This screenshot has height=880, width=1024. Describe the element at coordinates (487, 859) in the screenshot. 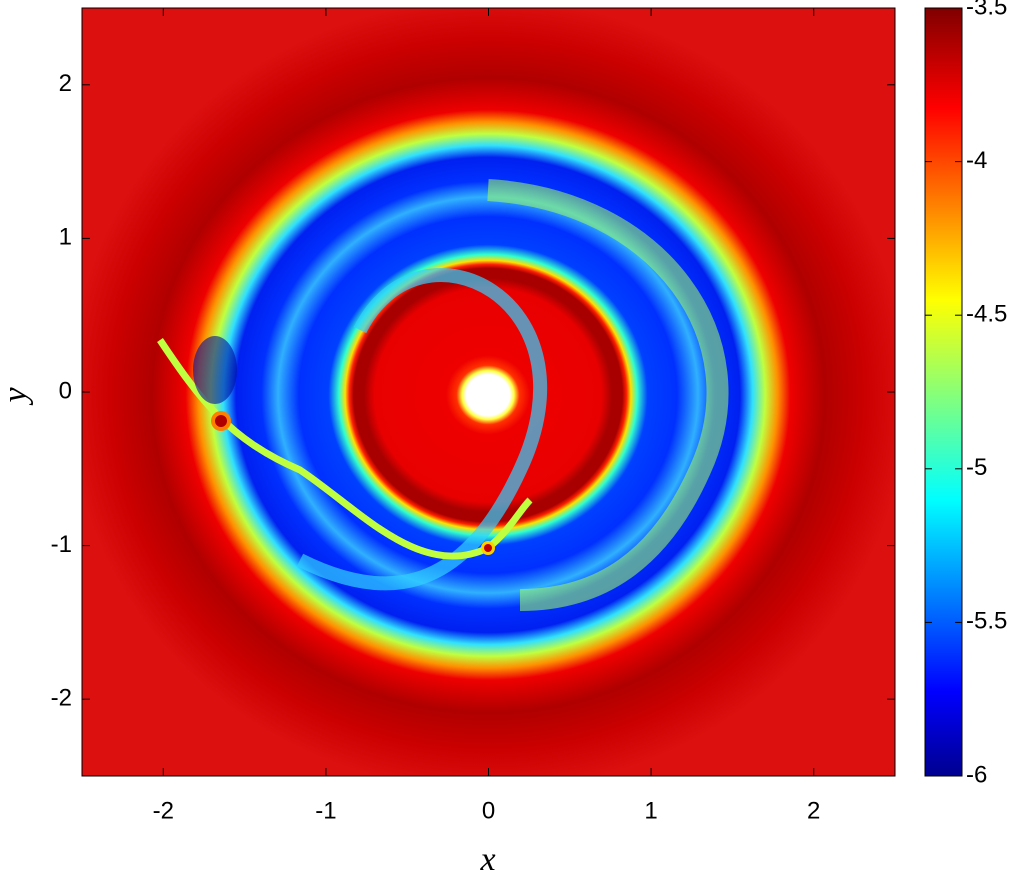

I see `x-axis-label: x` at that location.